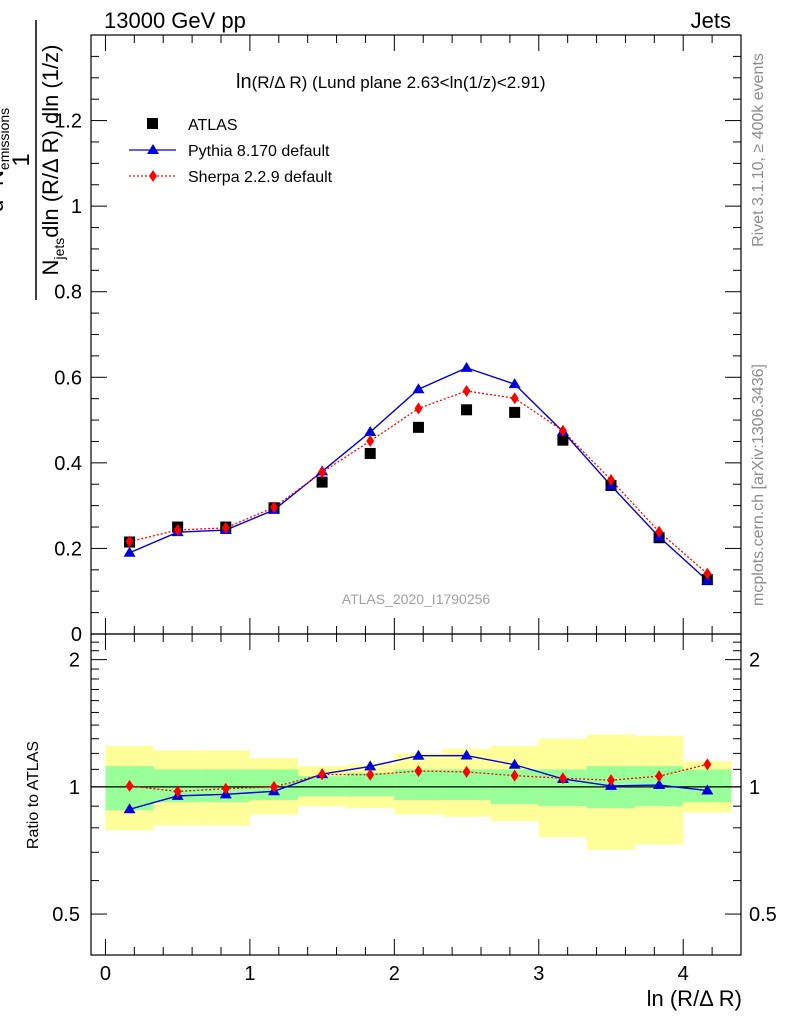 Image resolution: width=786 pixels, height=1024 pixels. I want to click on legend-sherpa-marker, so click(153, 176).